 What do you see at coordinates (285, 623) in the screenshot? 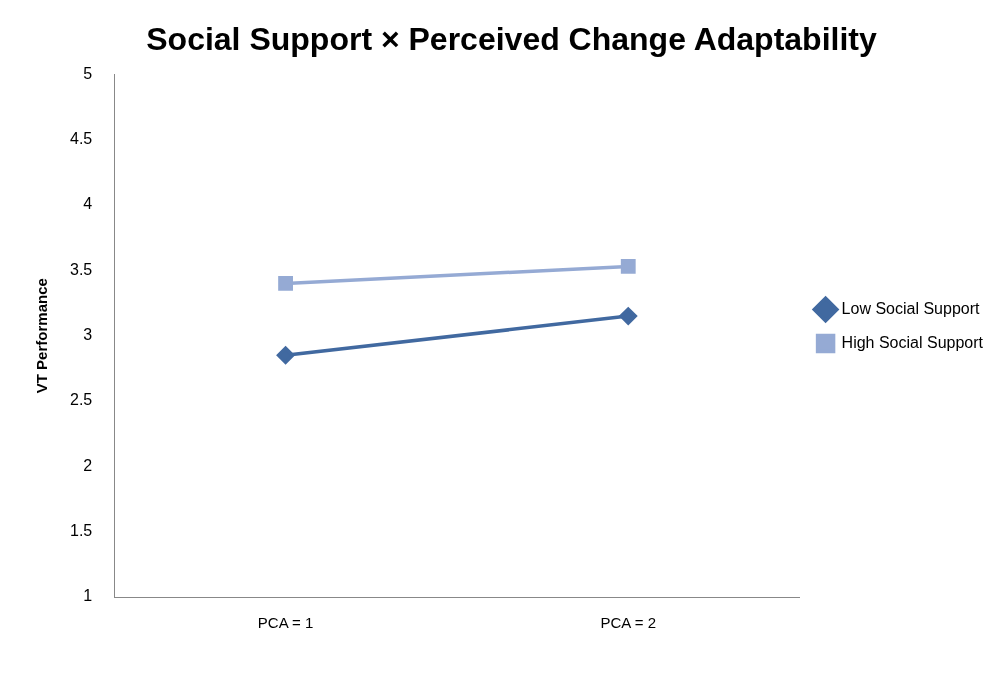
I see `x-tick-label: PCA = 1` at bounding box center [285, 623].